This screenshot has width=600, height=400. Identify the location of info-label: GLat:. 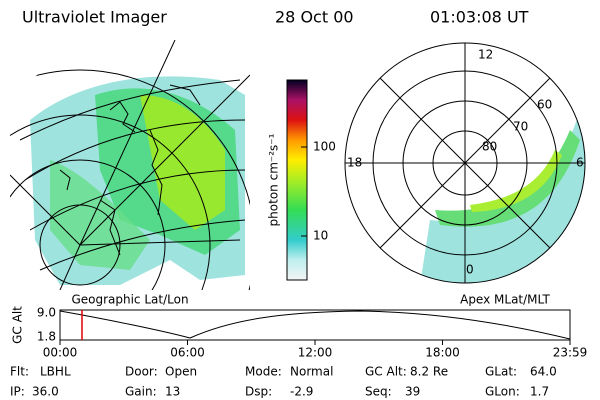
(501, 372).